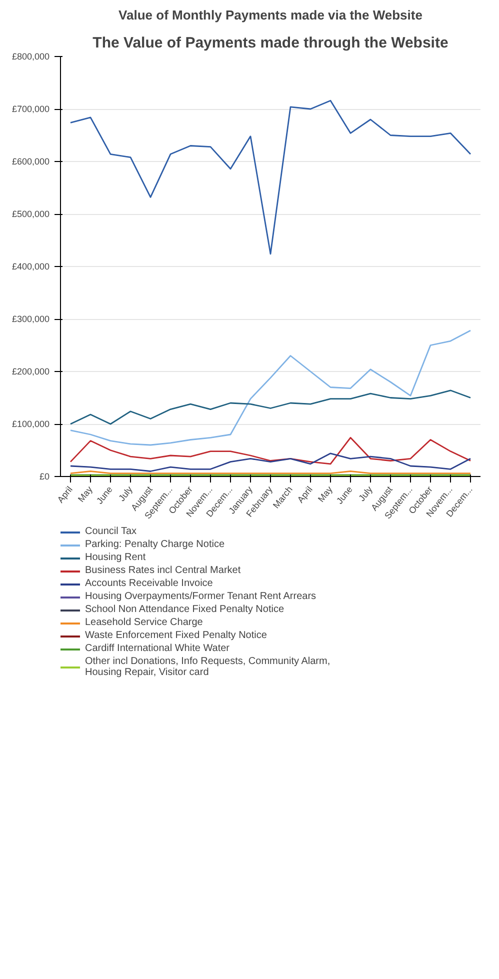 This screenshot has height=979, width=499. Describe the element at coordinates (207, 667) in the screenshot. I see `legend-label: Other incl Donations, Info Requests, Community Alarm, Housing Repair, Visitor card` at that location.